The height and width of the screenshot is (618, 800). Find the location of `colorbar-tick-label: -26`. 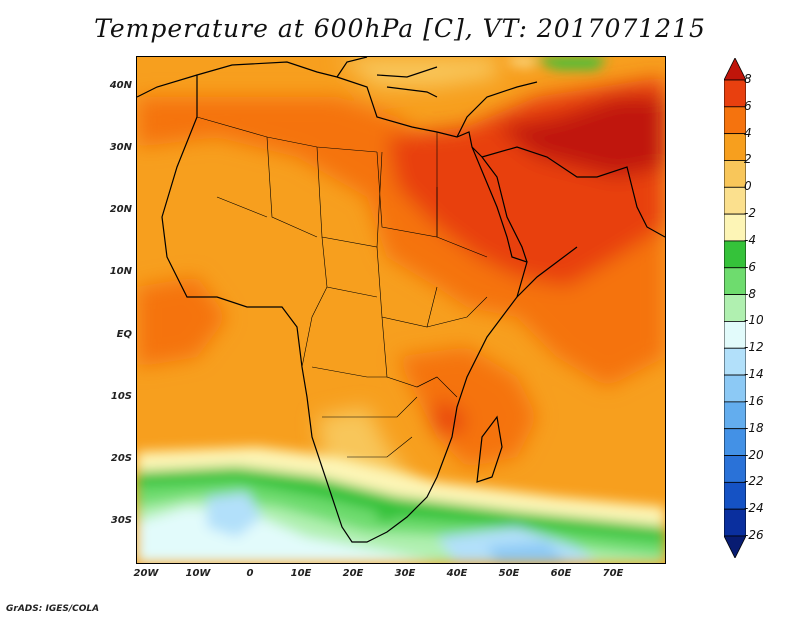

colorbar-tick-label: -26 is located at coordinates (754, 535).